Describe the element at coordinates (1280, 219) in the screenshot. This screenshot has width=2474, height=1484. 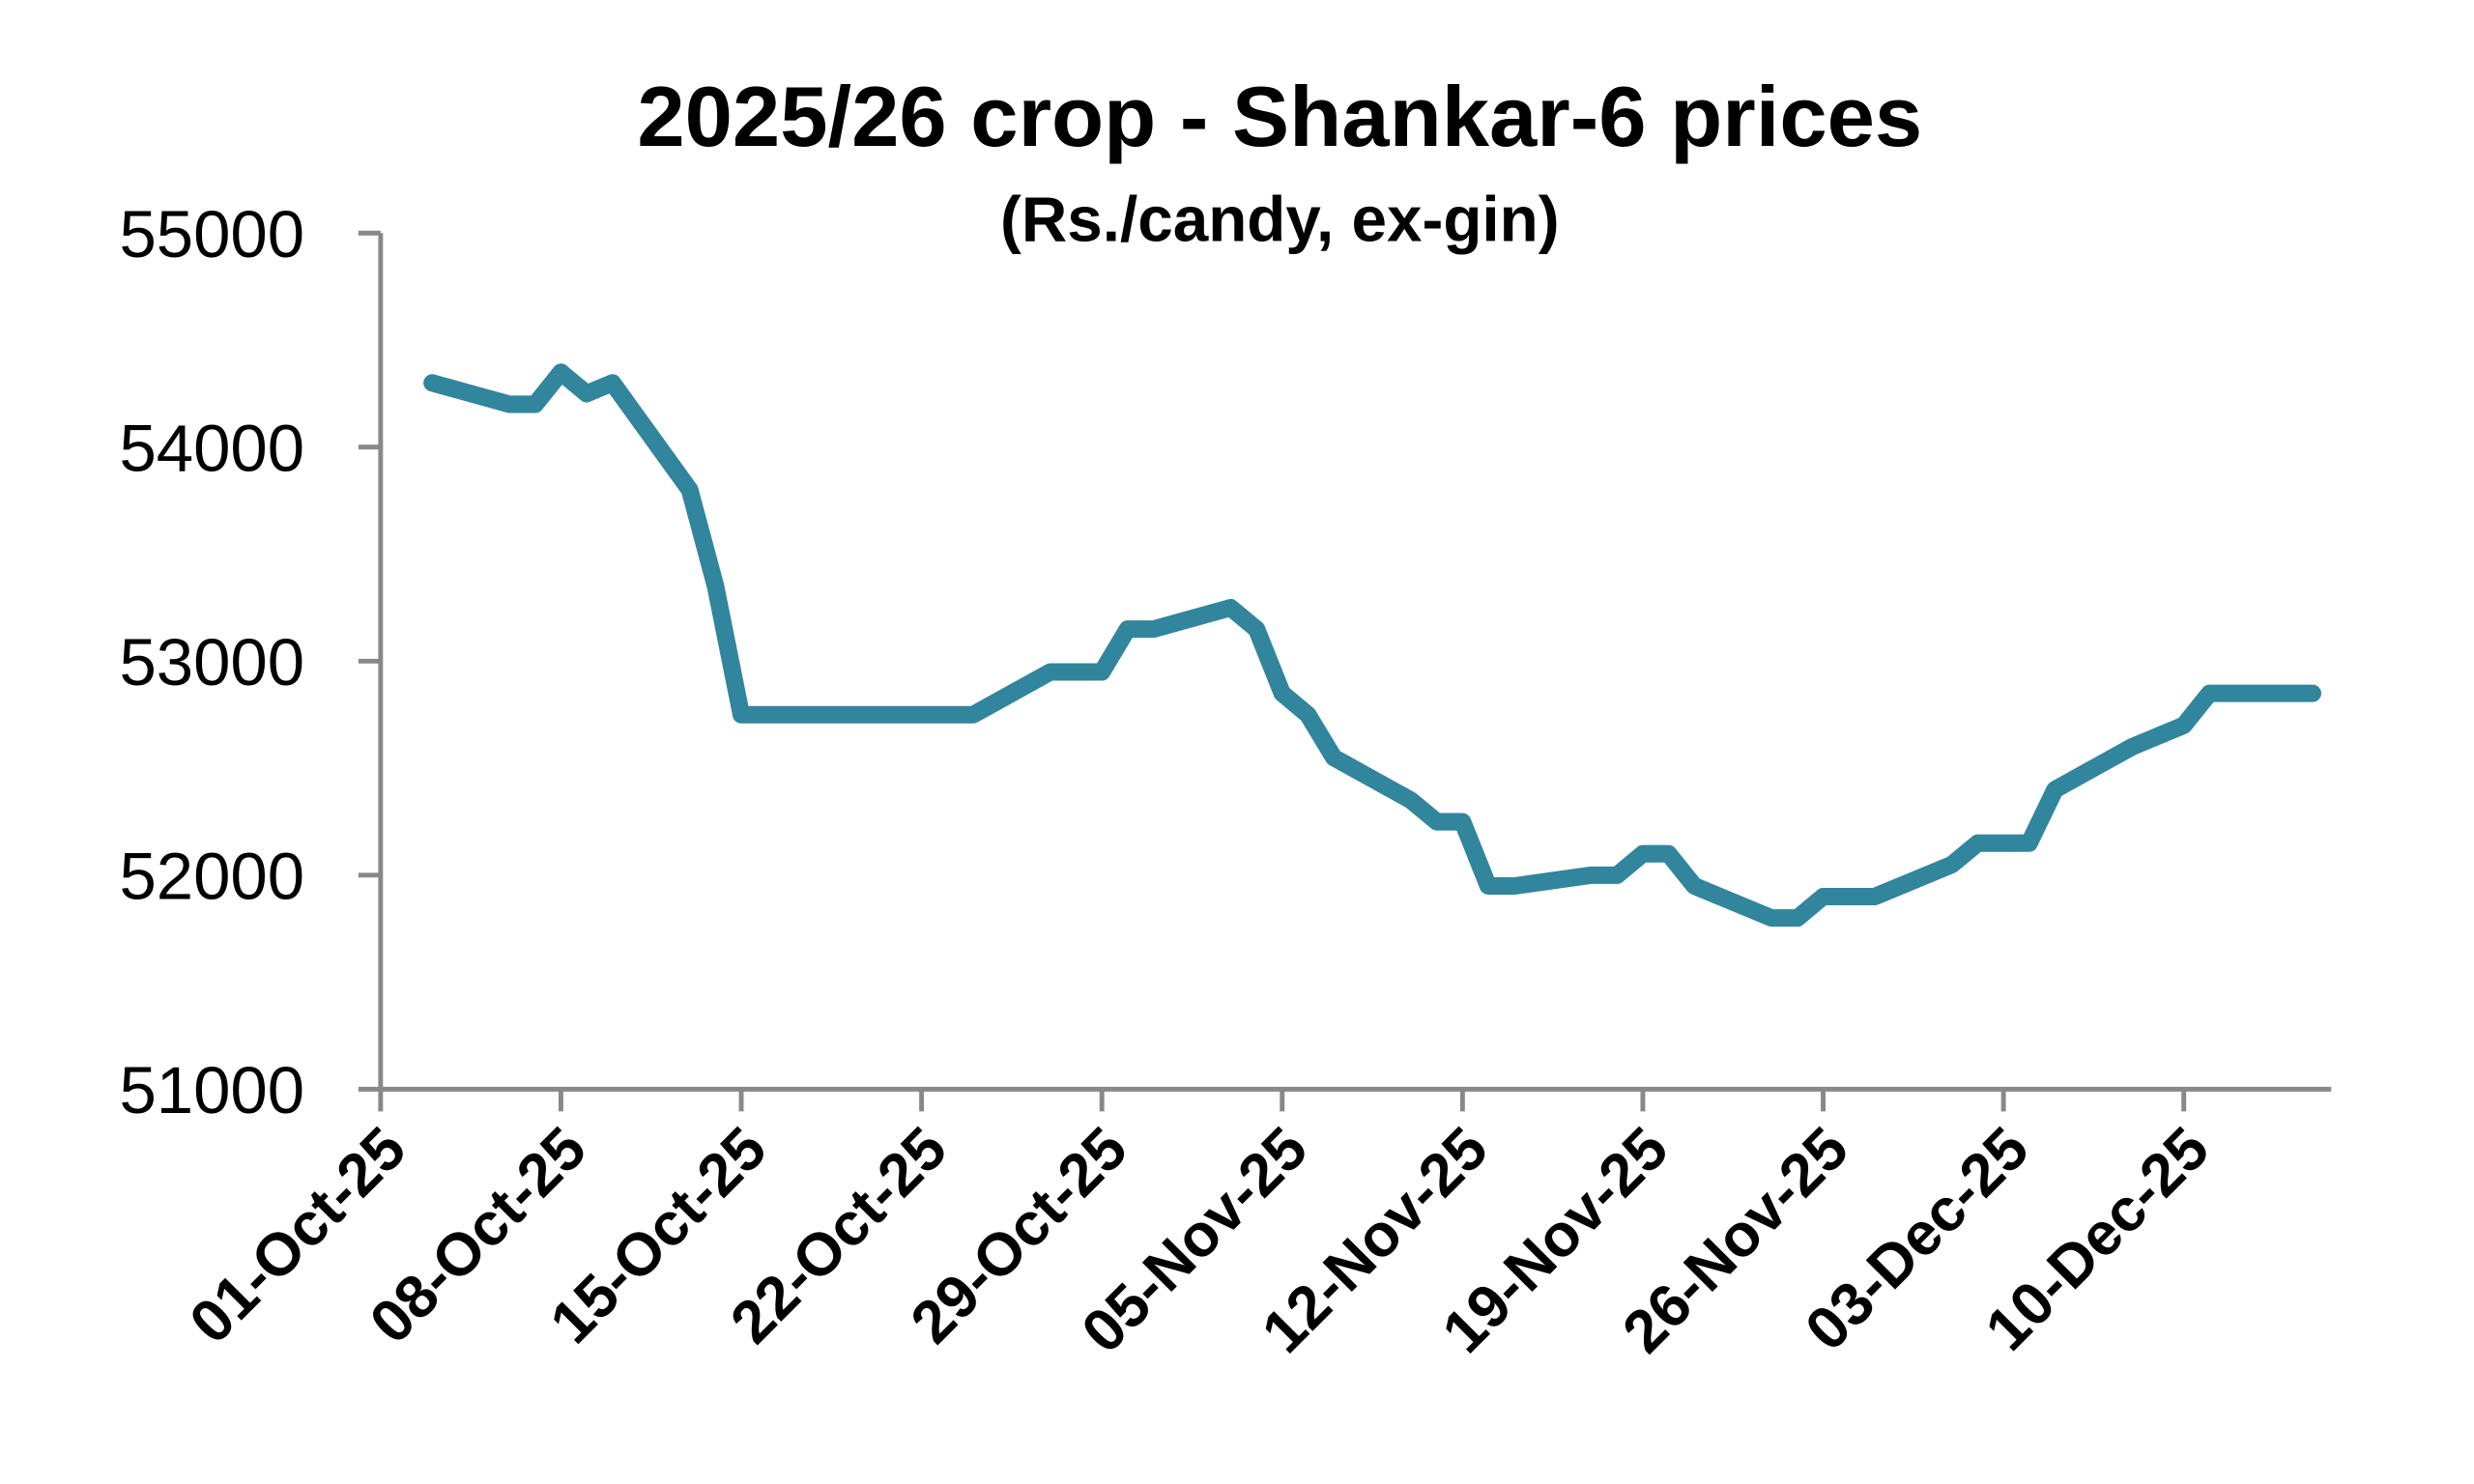
I see `chart-subtitle: (Rs./candy, ex-gin)` at that location.